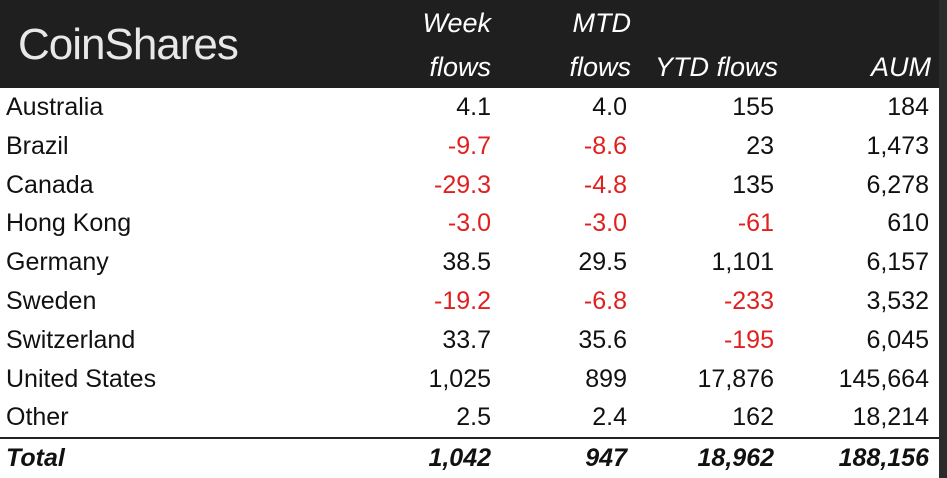 The image size is (947, 478). What do you see at coordinates (883, 378) in the screenshot?
I see `cell-aum: 145,664` at bounding box center [883, 378].